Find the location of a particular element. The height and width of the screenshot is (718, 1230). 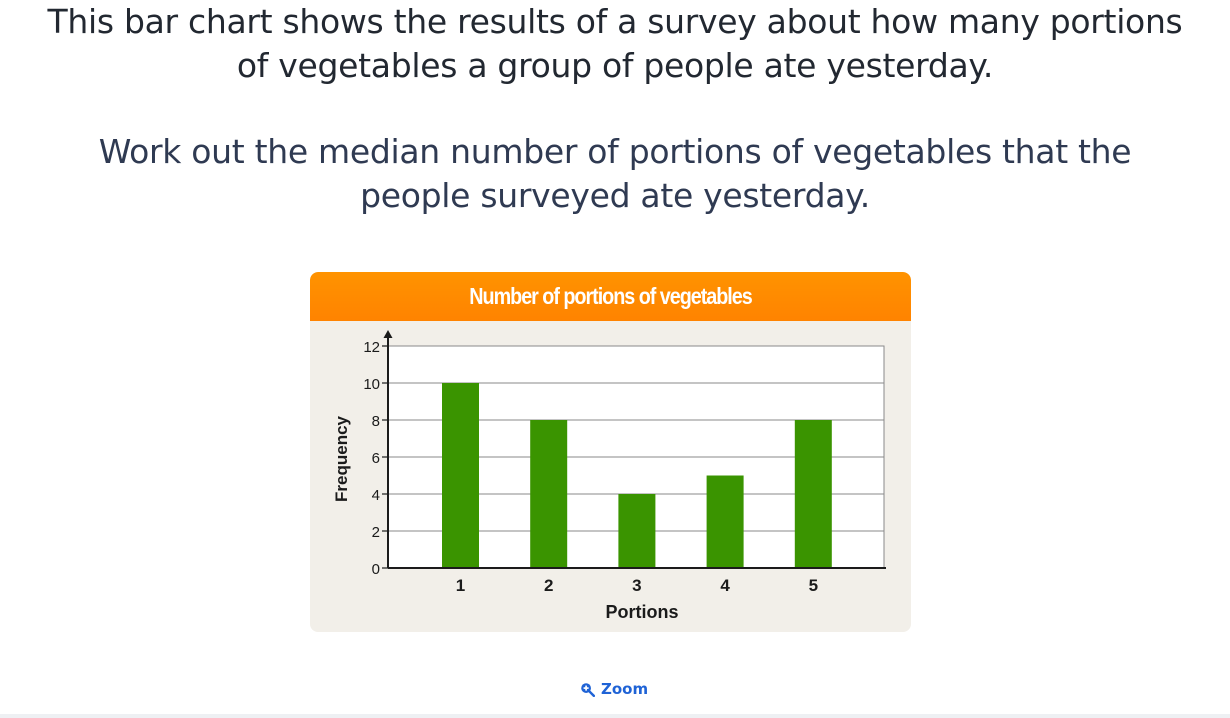

y-axis-title: Frequency is located at coordinates (341, 458).